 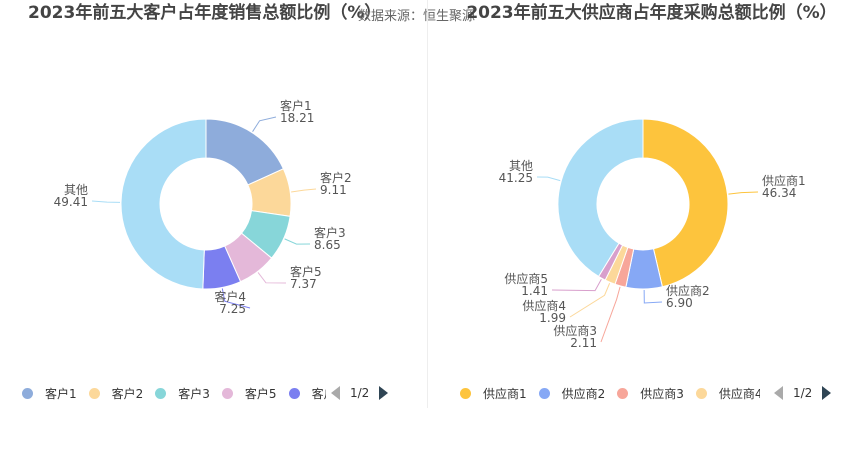 I want to click on legend-item: 客户2, so click(x=116, y=393).